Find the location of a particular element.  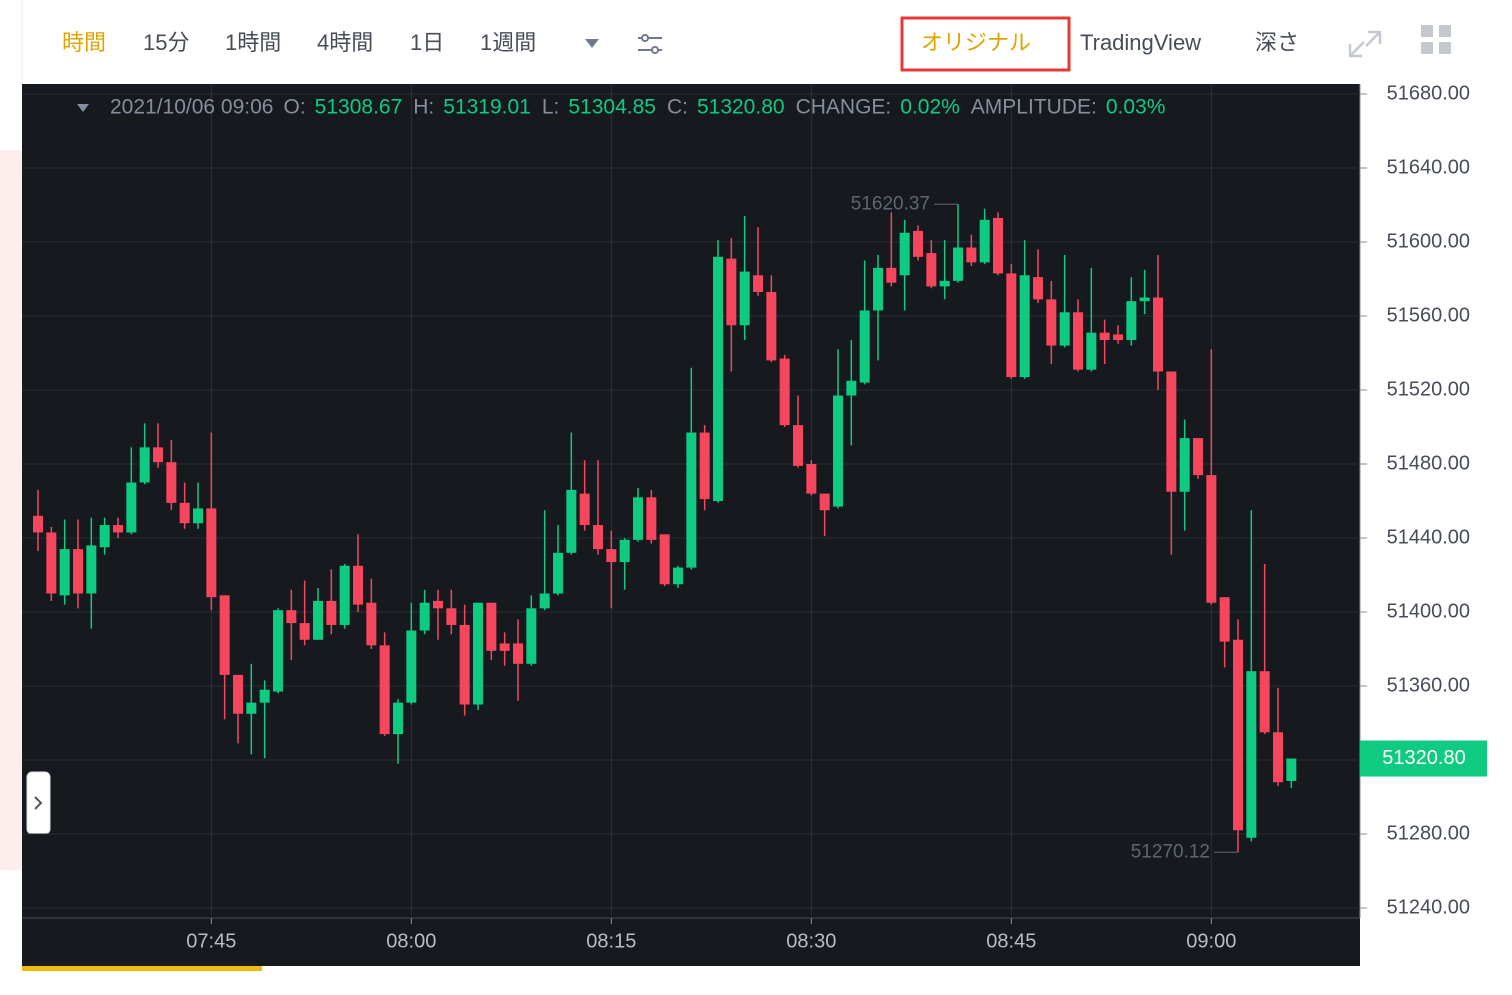

highlight-box is located at coordinates (985, 44).